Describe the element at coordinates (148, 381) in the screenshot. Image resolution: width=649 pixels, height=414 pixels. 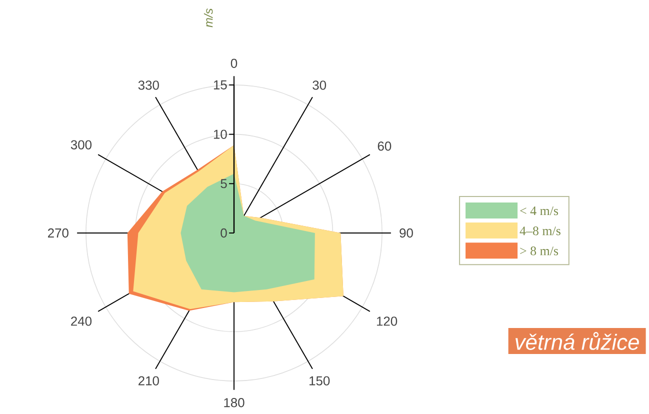
I see `spoke-label: 210` at that location.